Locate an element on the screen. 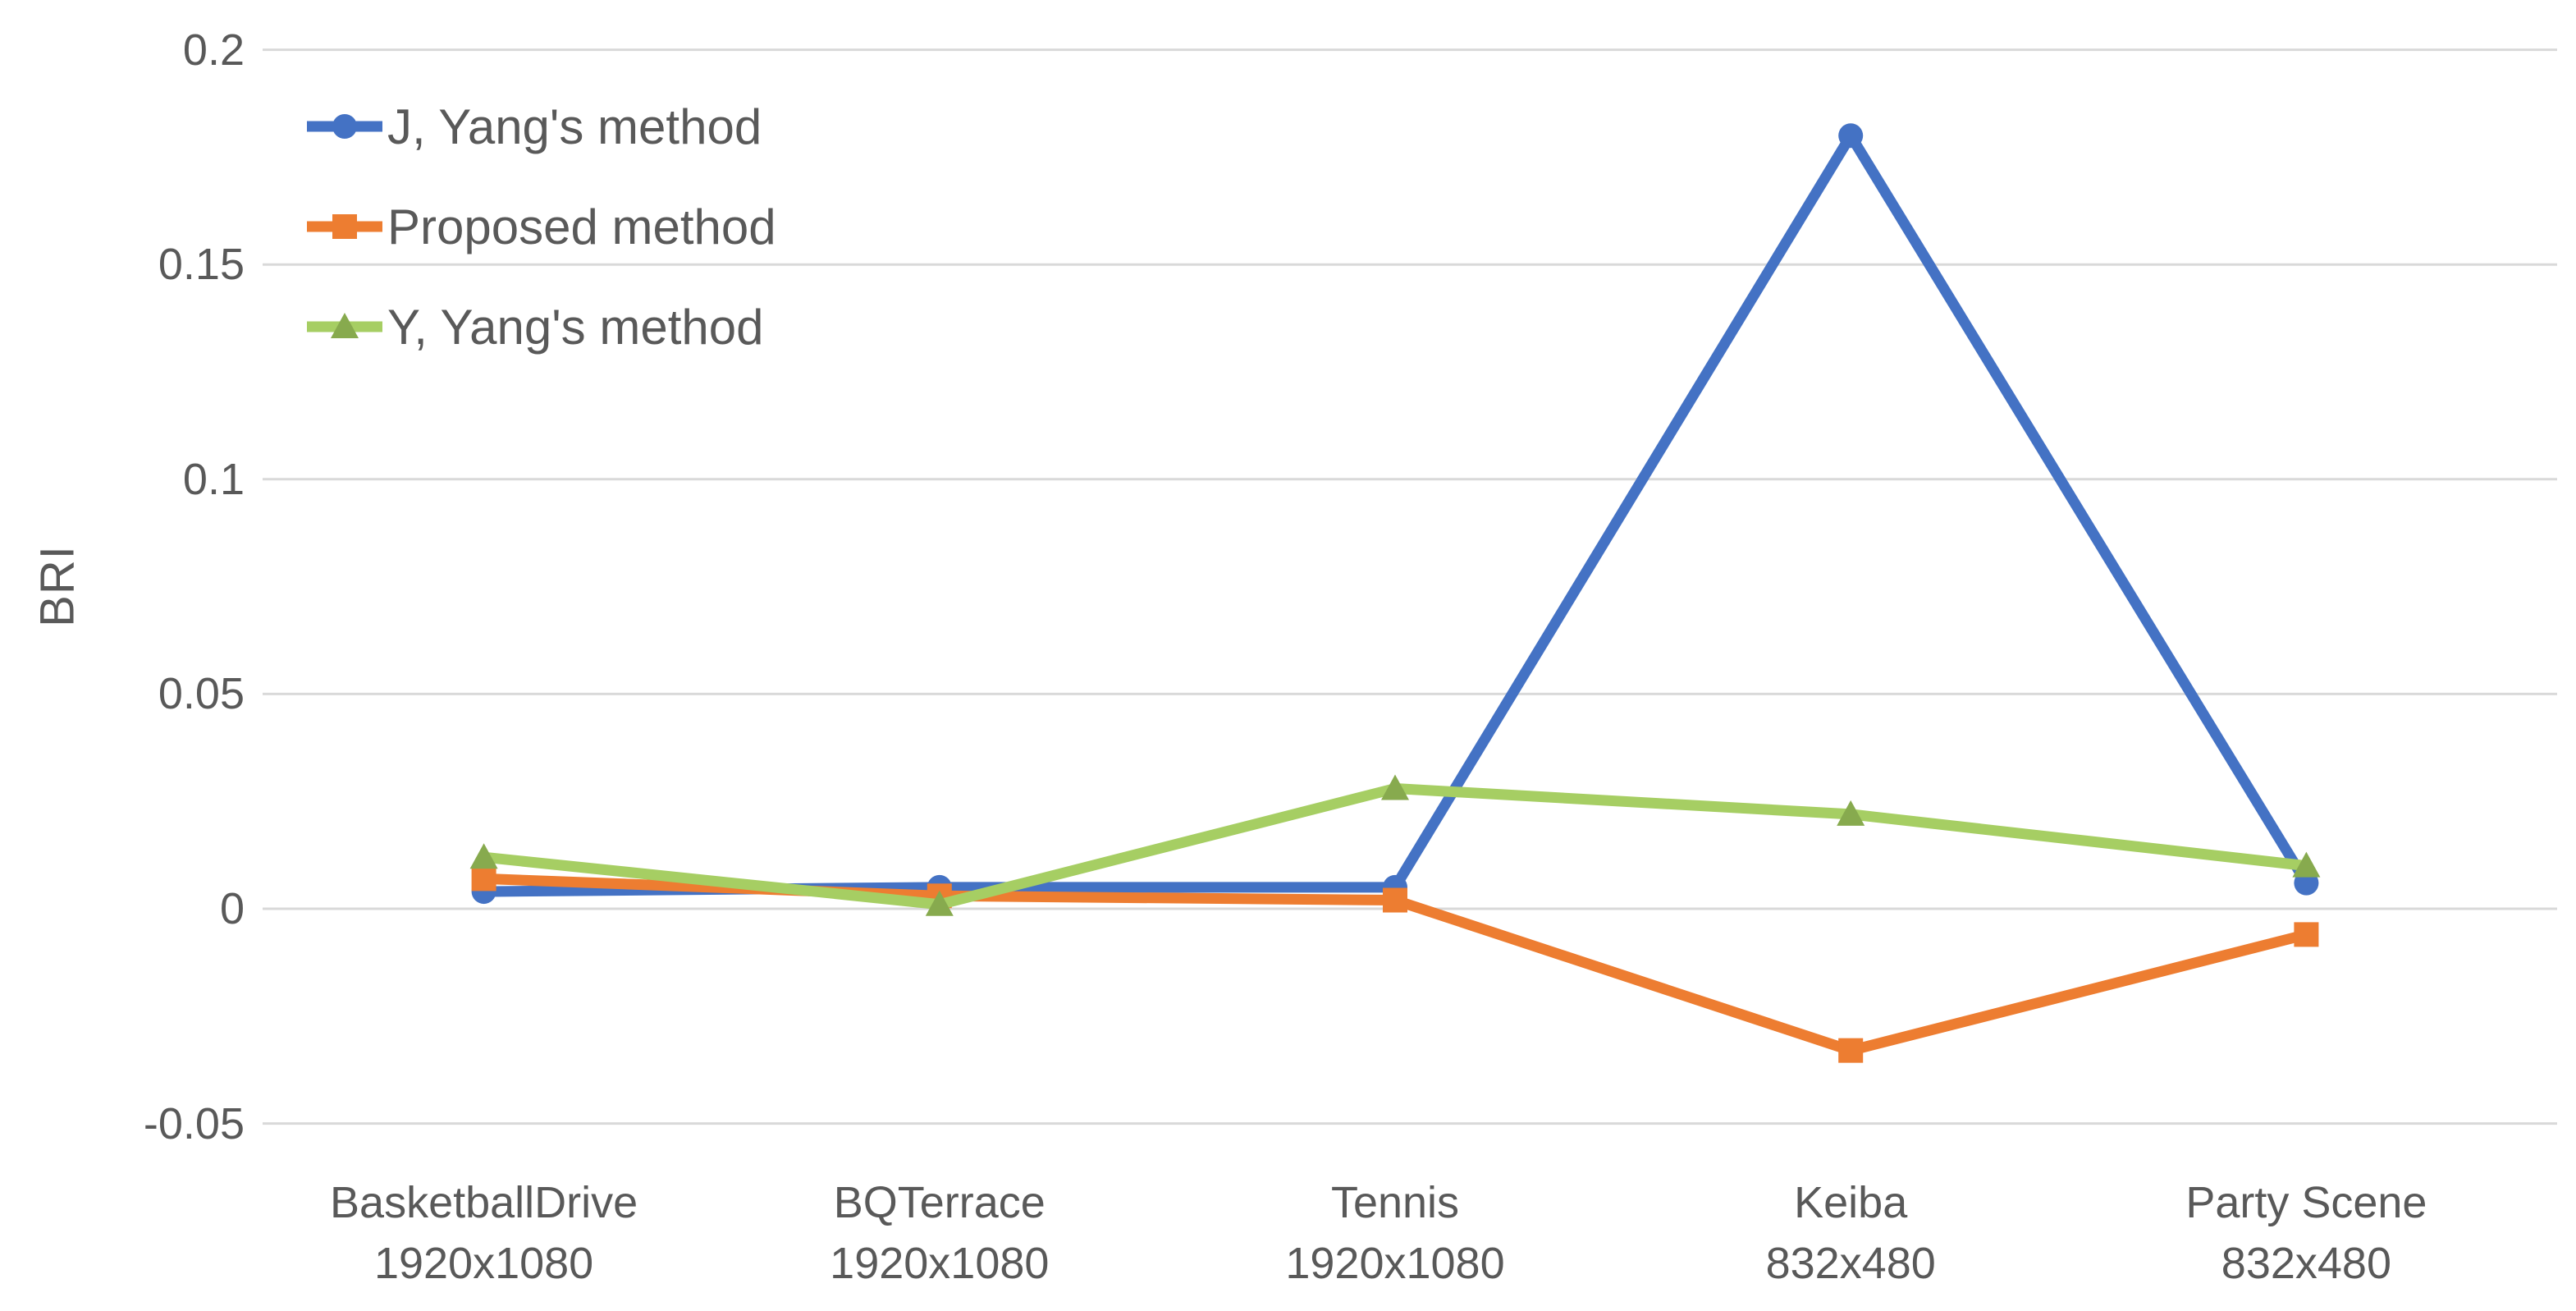 Image resolution: width=2576 pixels, height=1311 pixels. y-axis-tick-label: 0.15 is located at coordinates (201, 265).